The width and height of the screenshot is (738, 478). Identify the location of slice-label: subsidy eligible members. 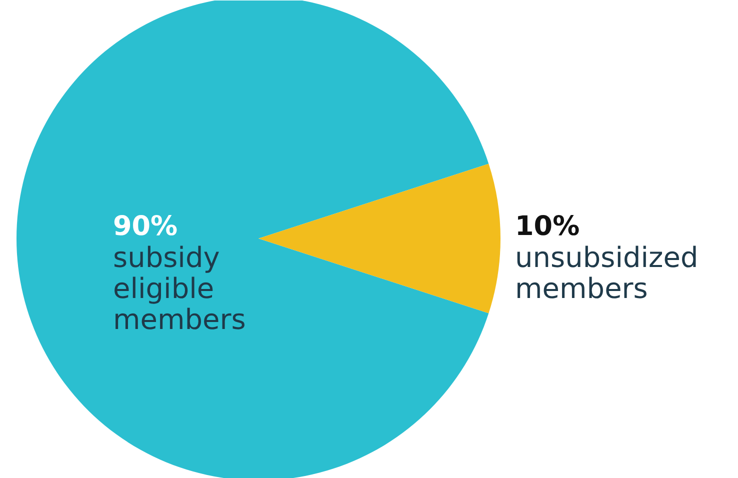
(179, 288).